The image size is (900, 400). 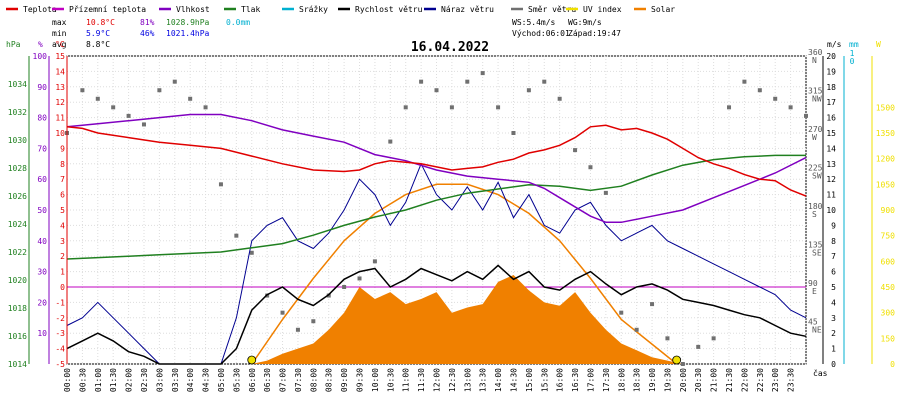 I want to click on x-tick-label: 14:00, so click(x=498, y=380).